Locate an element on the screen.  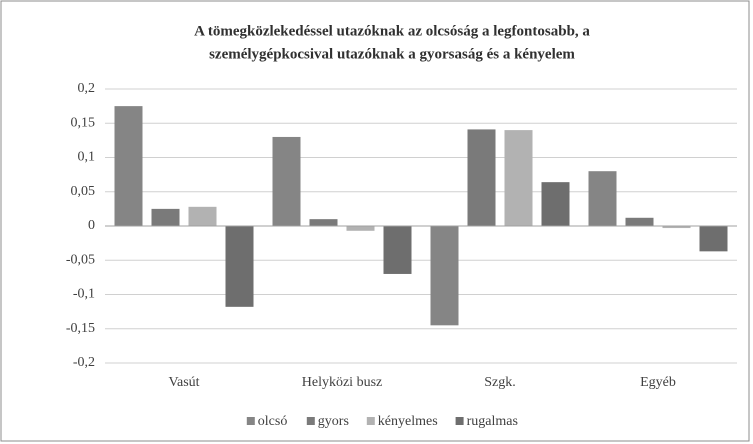
y-tick-label: -0,15 is located at coordinates (80, 328).